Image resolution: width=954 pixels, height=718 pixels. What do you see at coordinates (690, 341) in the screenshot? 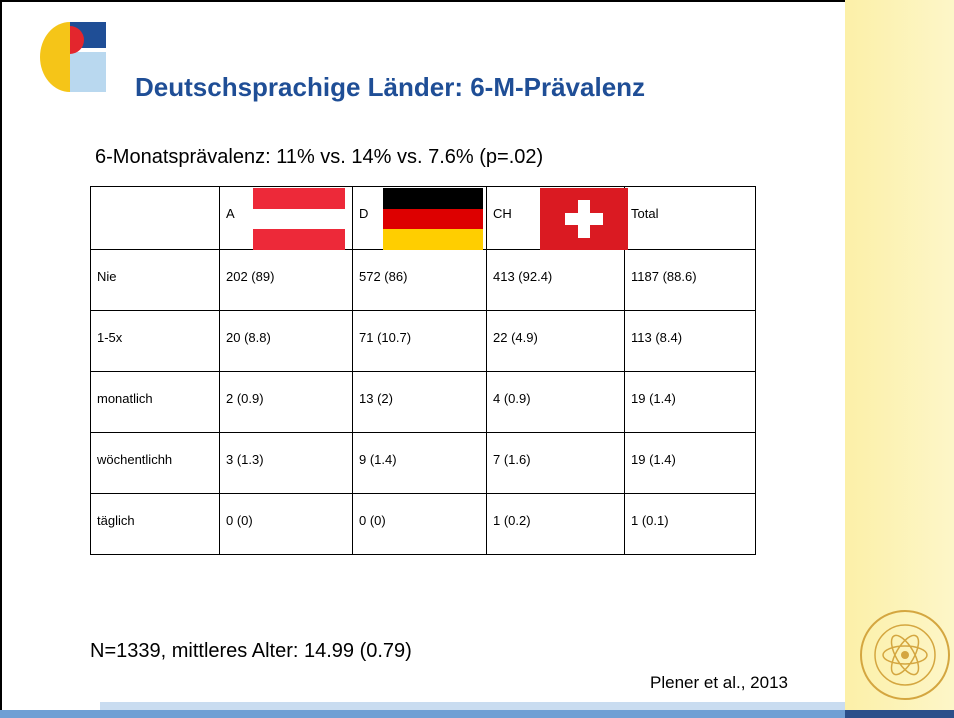
I see `table-cell: 113 (8.4)` at bounding box center [690, 341].